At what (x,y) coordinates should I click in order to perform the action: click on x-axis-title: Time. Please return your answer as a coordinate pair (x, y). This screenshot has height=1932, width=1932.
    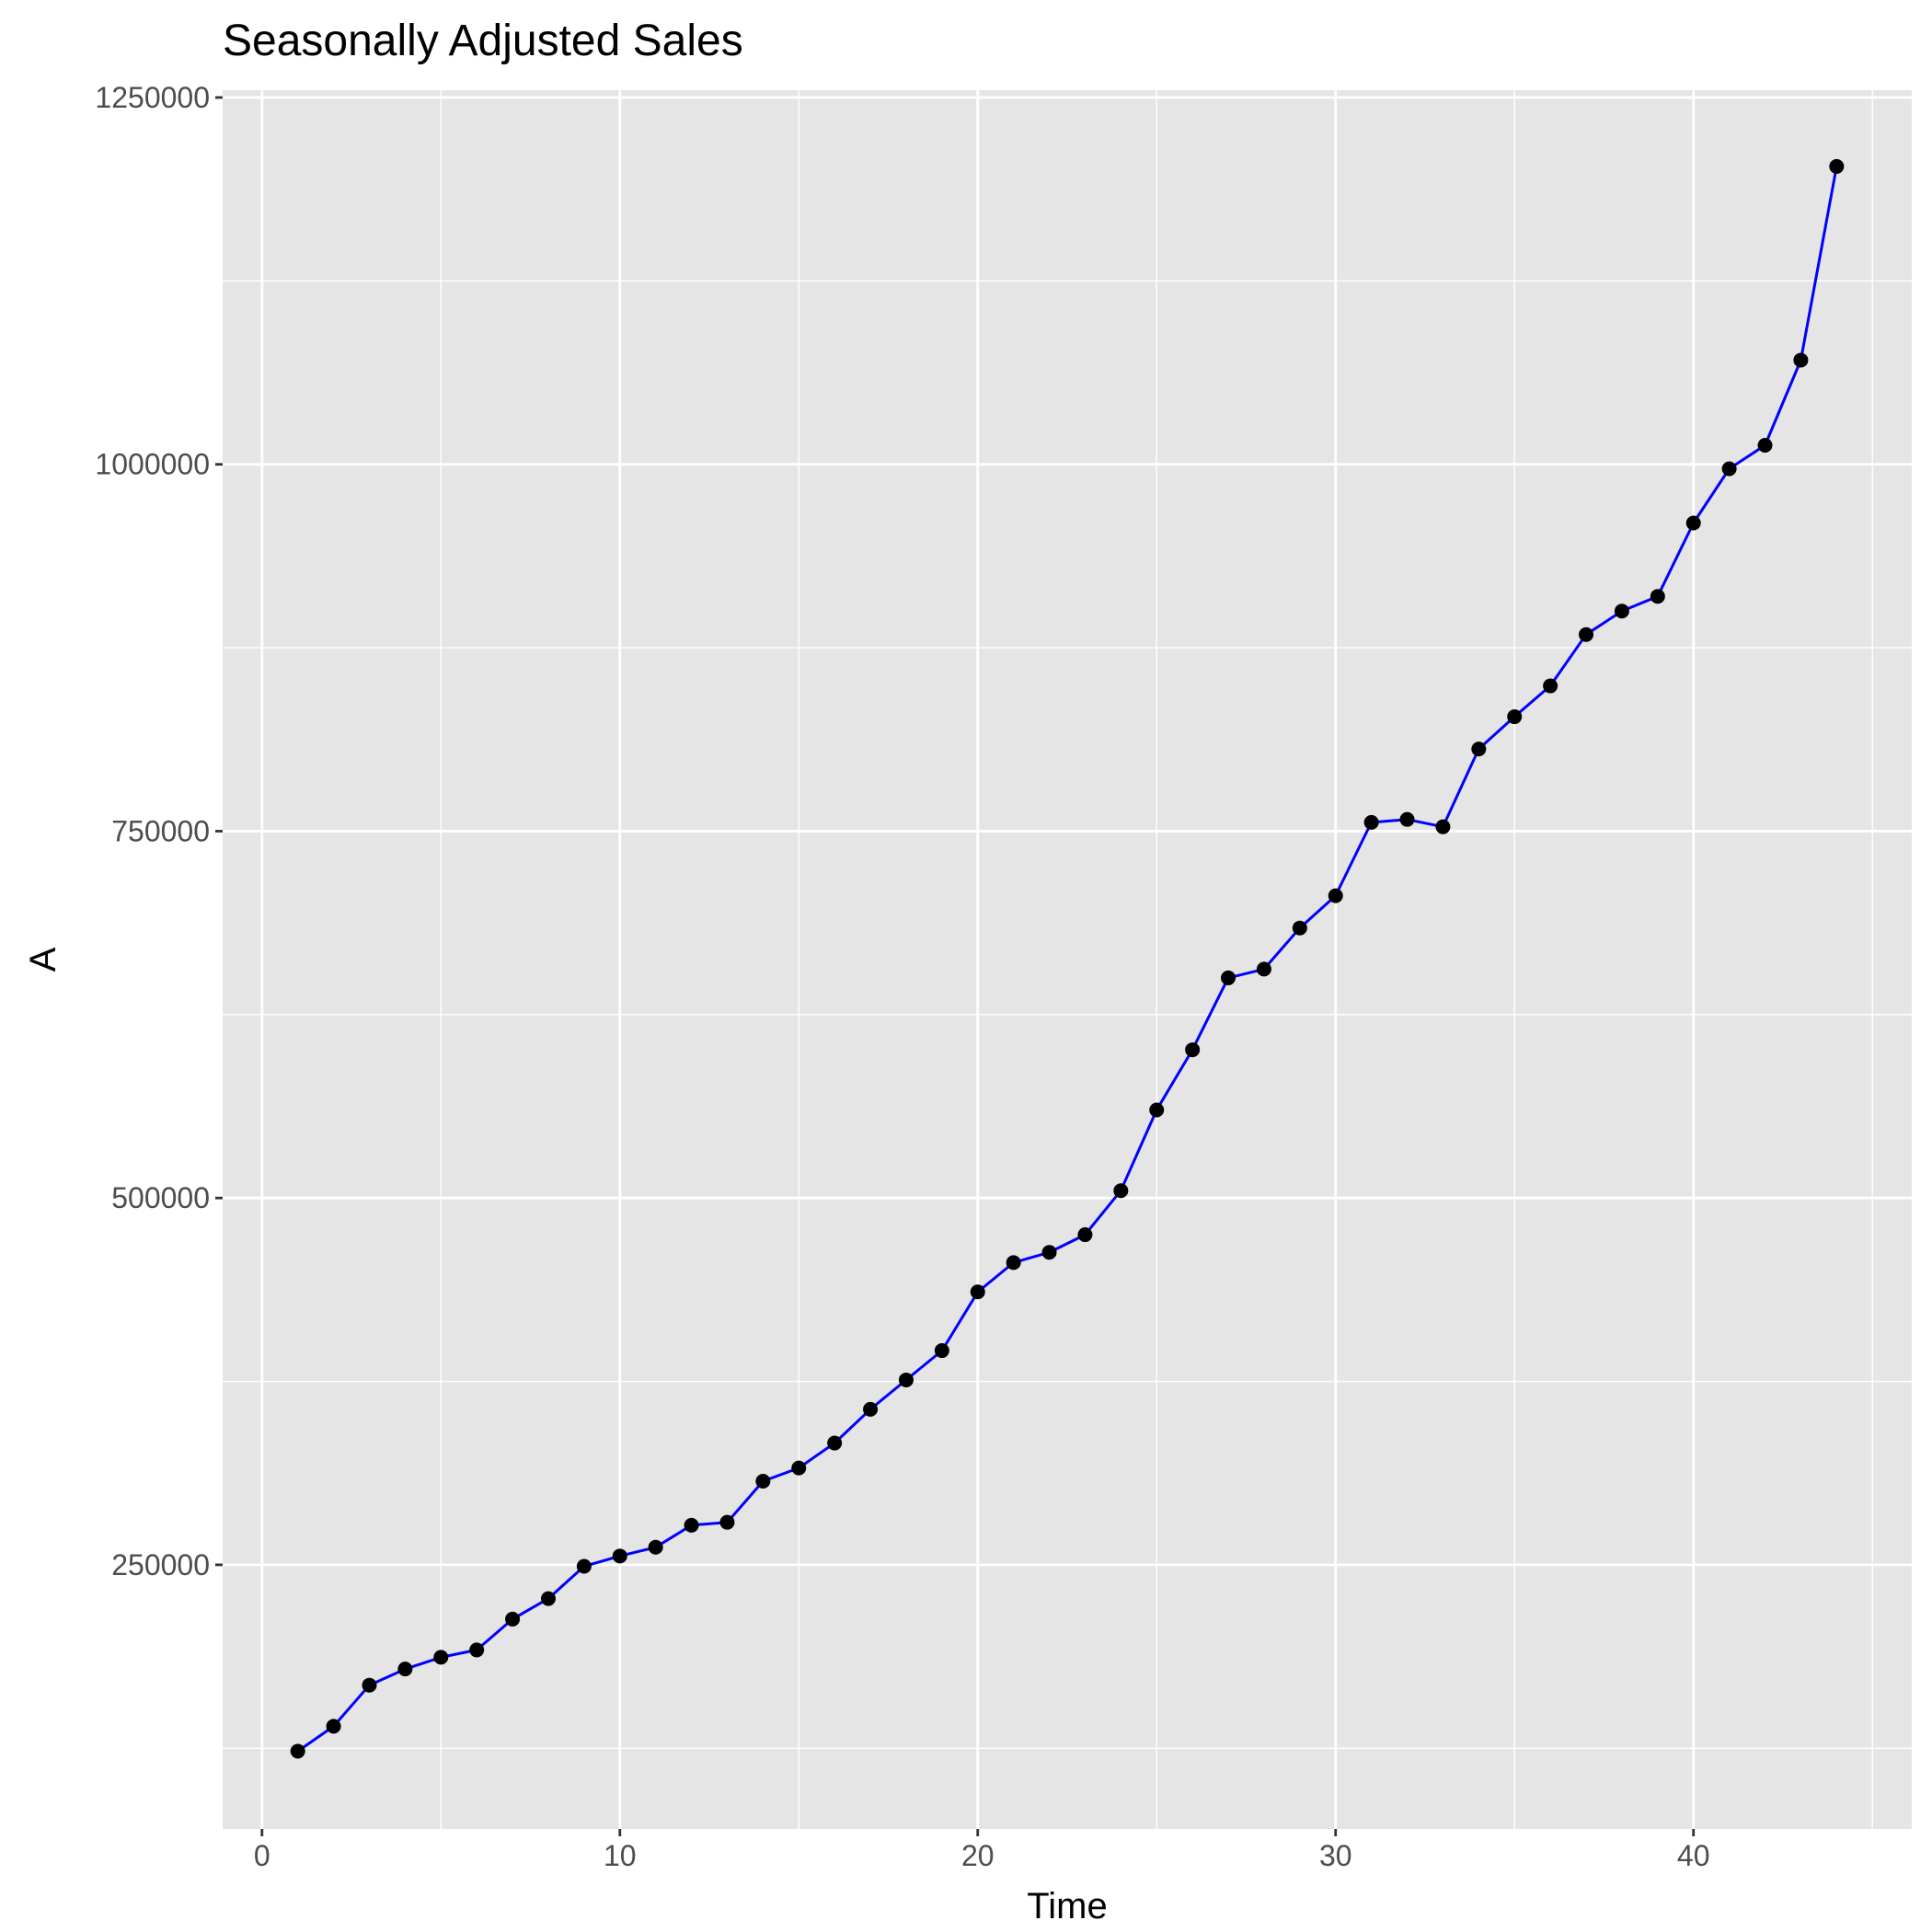
    Looking at the image, I should click on (1067, 1906).